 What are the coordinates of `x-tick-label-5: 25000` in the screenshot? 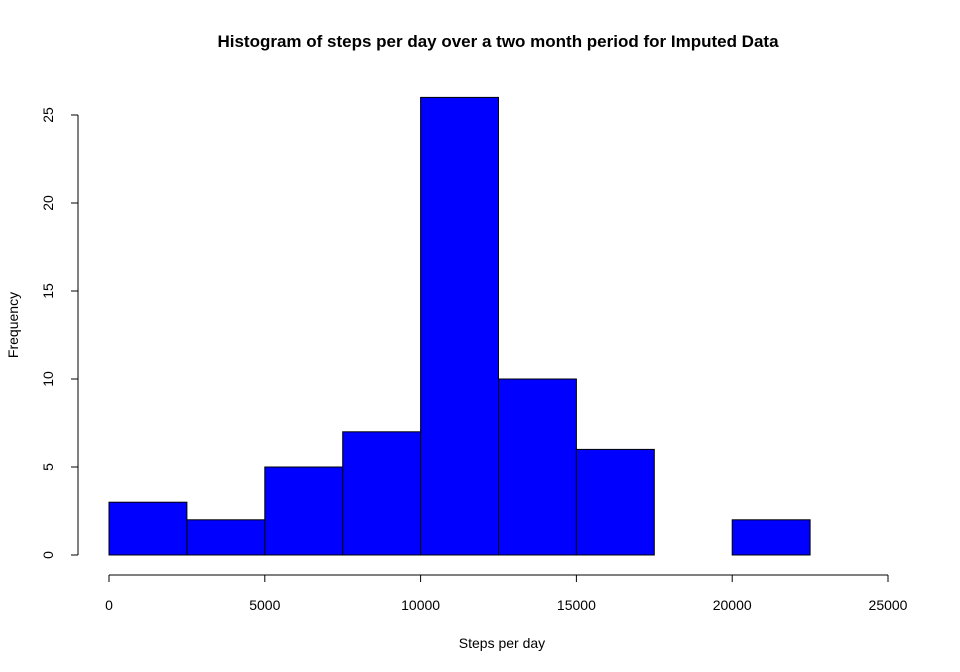 It's located at (888, 605).